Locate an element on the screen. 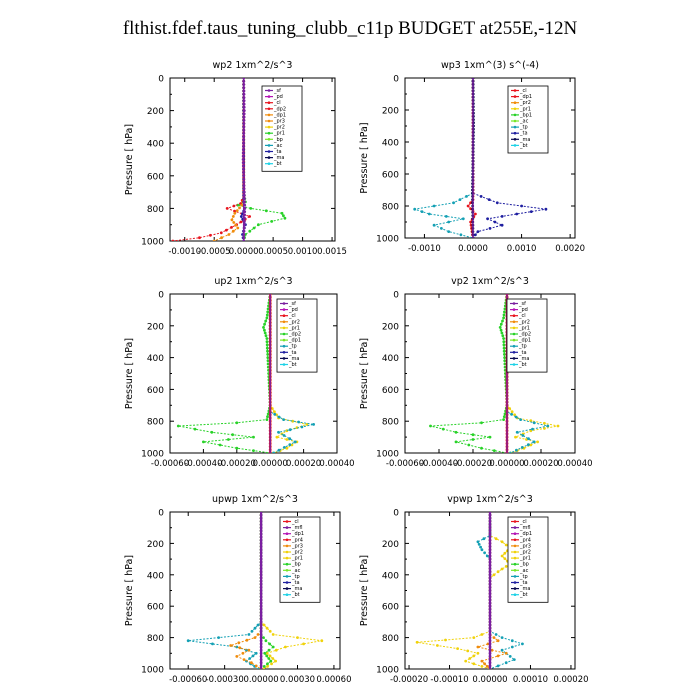 This screenshot has height=700, width=700. y-tick-label: 800 is located at coordinates (390, 639).